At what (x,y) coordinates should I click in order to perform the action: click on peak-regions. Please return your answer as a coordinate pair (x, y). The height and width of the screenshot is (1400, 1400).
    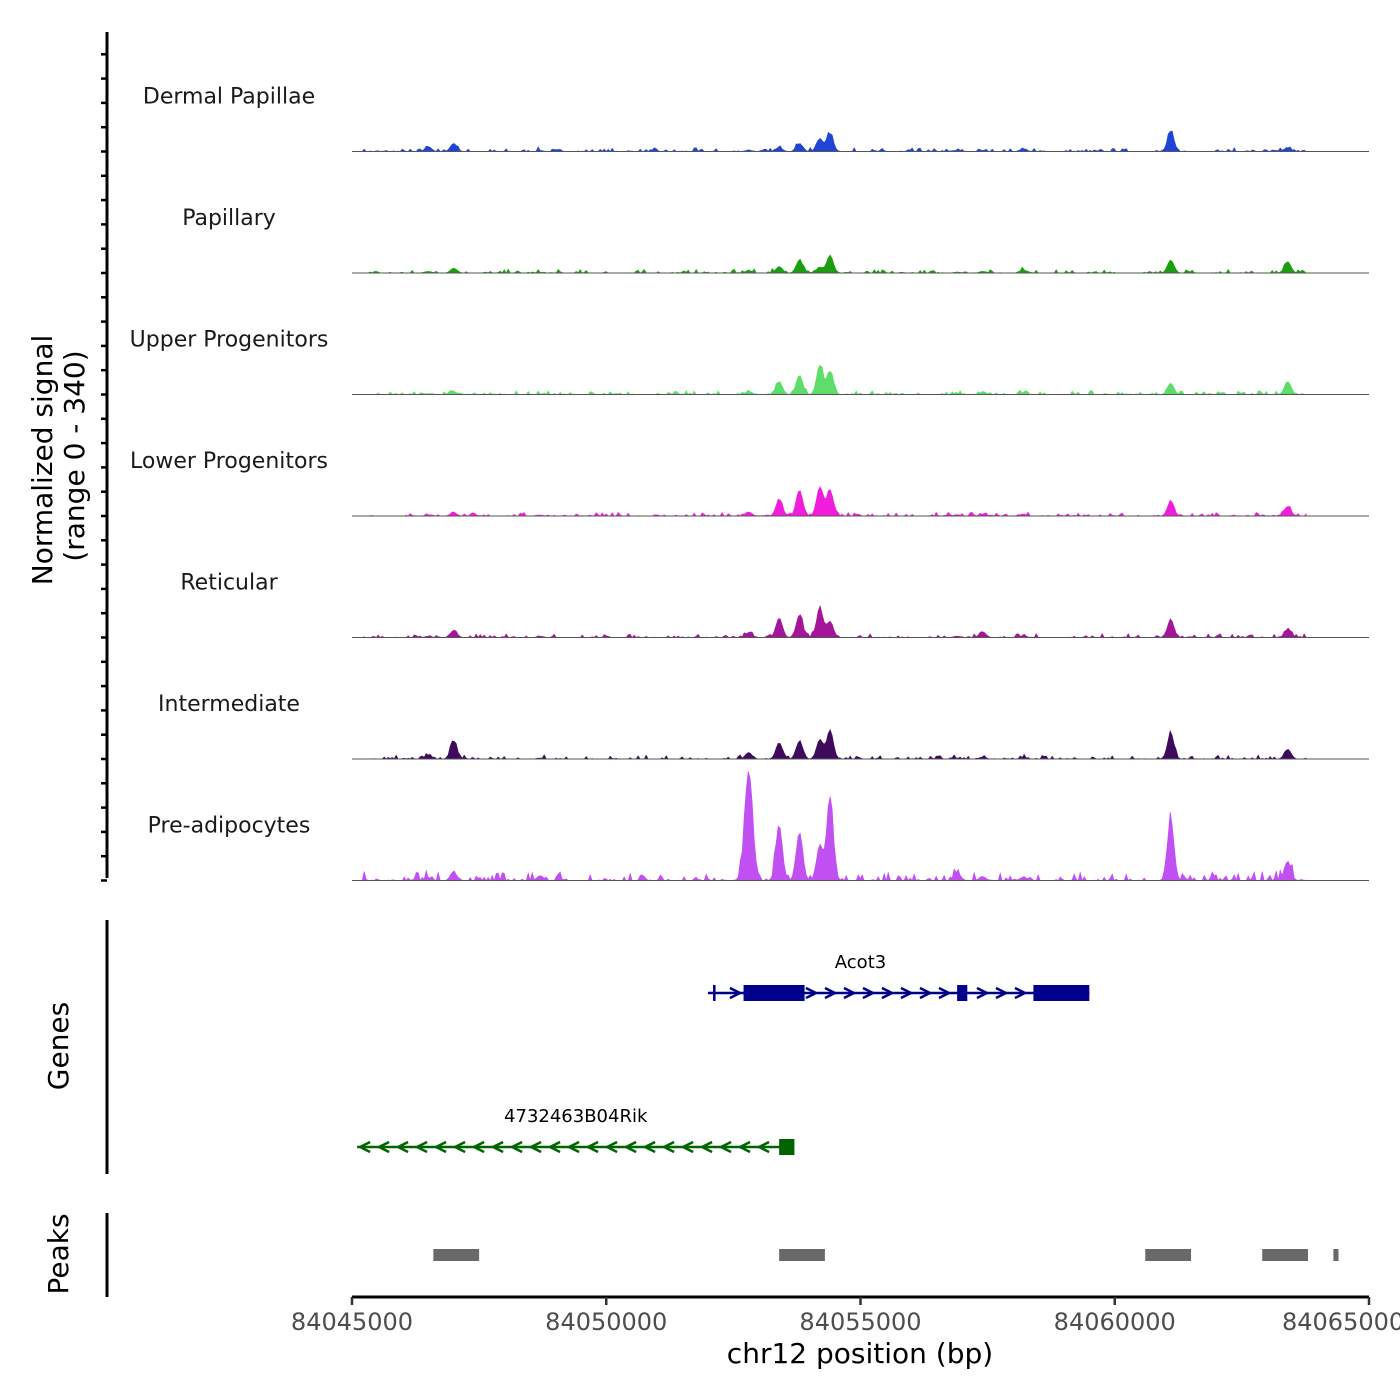
    Looking at the image, I should click on (886, 1255).